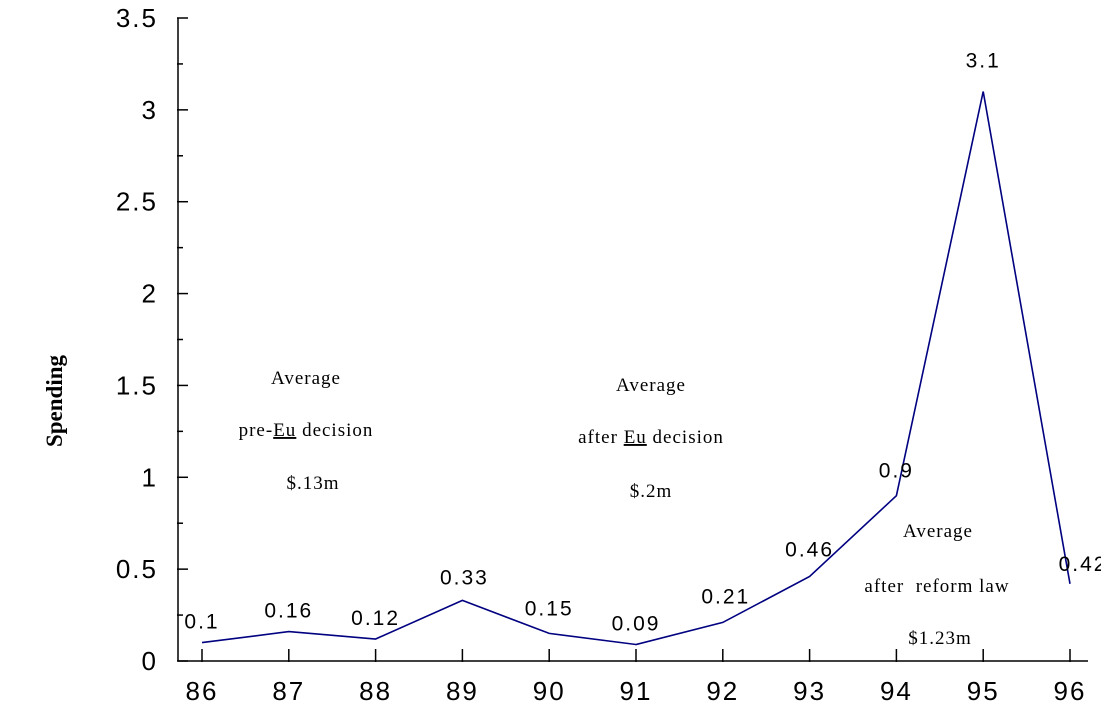 This screenshot has height=706, width=1101. Describe the element at coordinates (288, 611) in the screenshot. I see `data-label: 0.16` at that location.